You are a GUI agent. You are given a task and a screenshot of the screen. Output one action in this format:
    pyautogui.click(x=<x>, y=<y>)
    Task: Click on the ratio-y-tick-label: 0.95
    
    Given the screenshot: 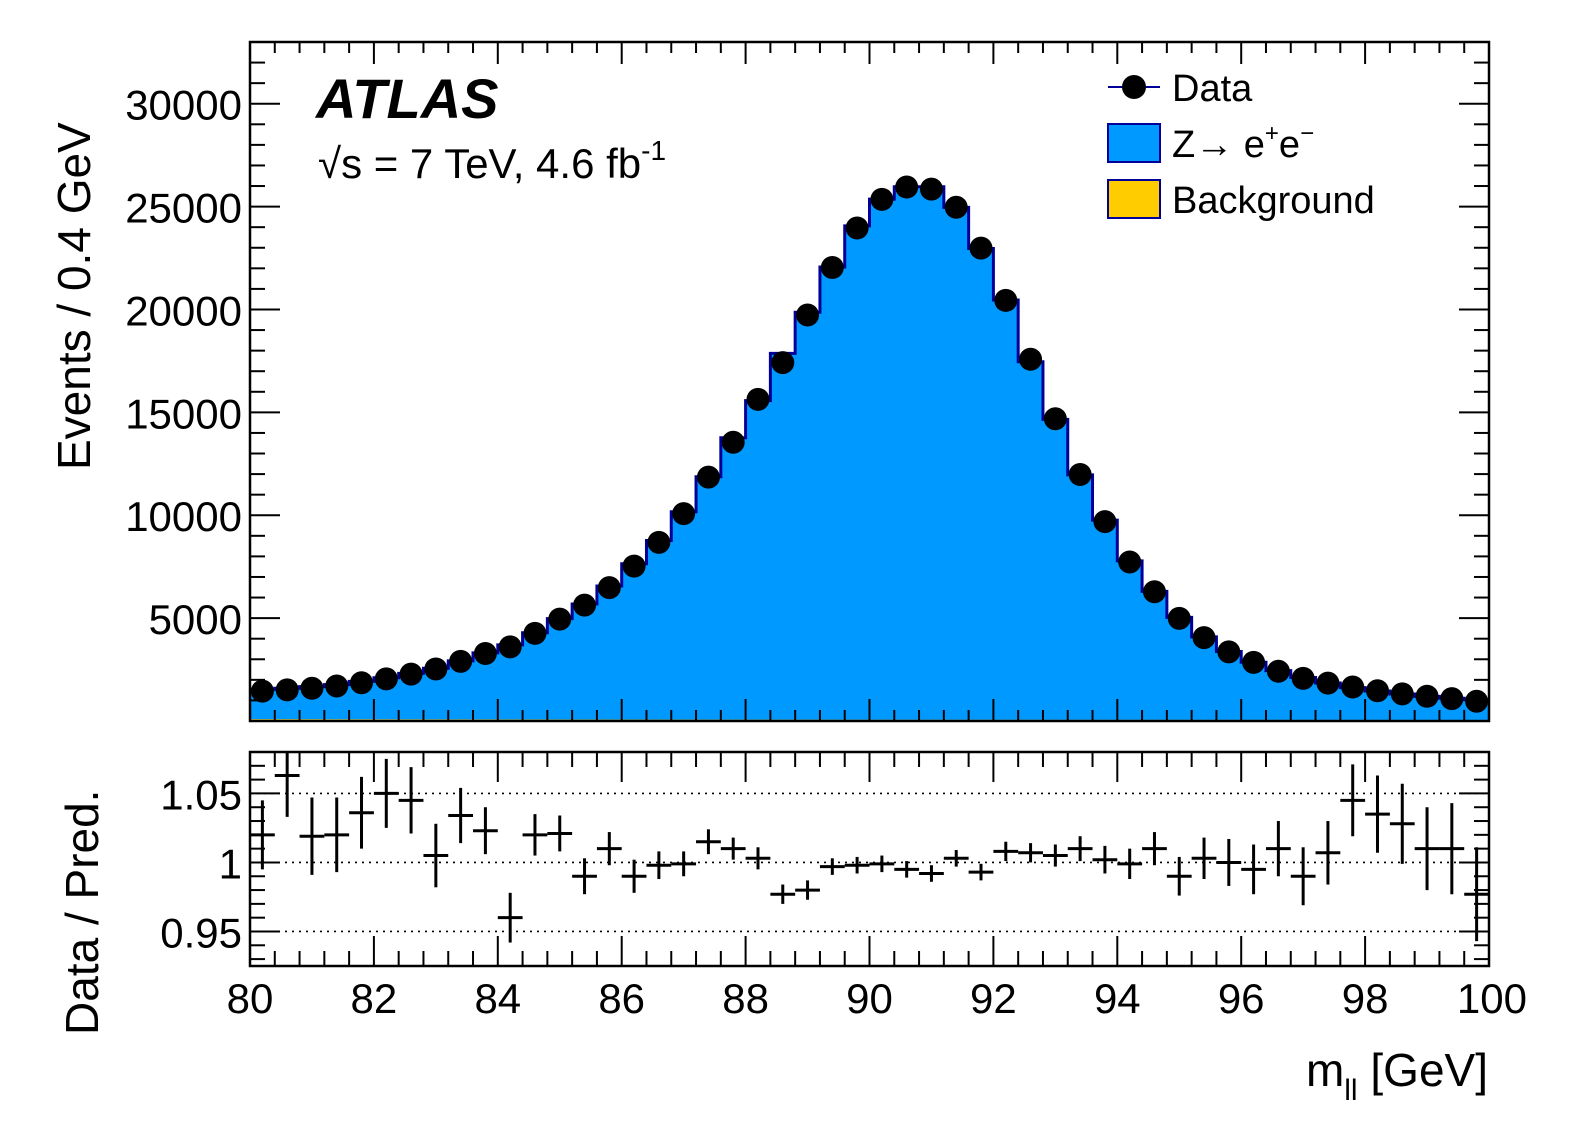 What is the action you would take?
    pyautogui.click(x=201, y=932)
    